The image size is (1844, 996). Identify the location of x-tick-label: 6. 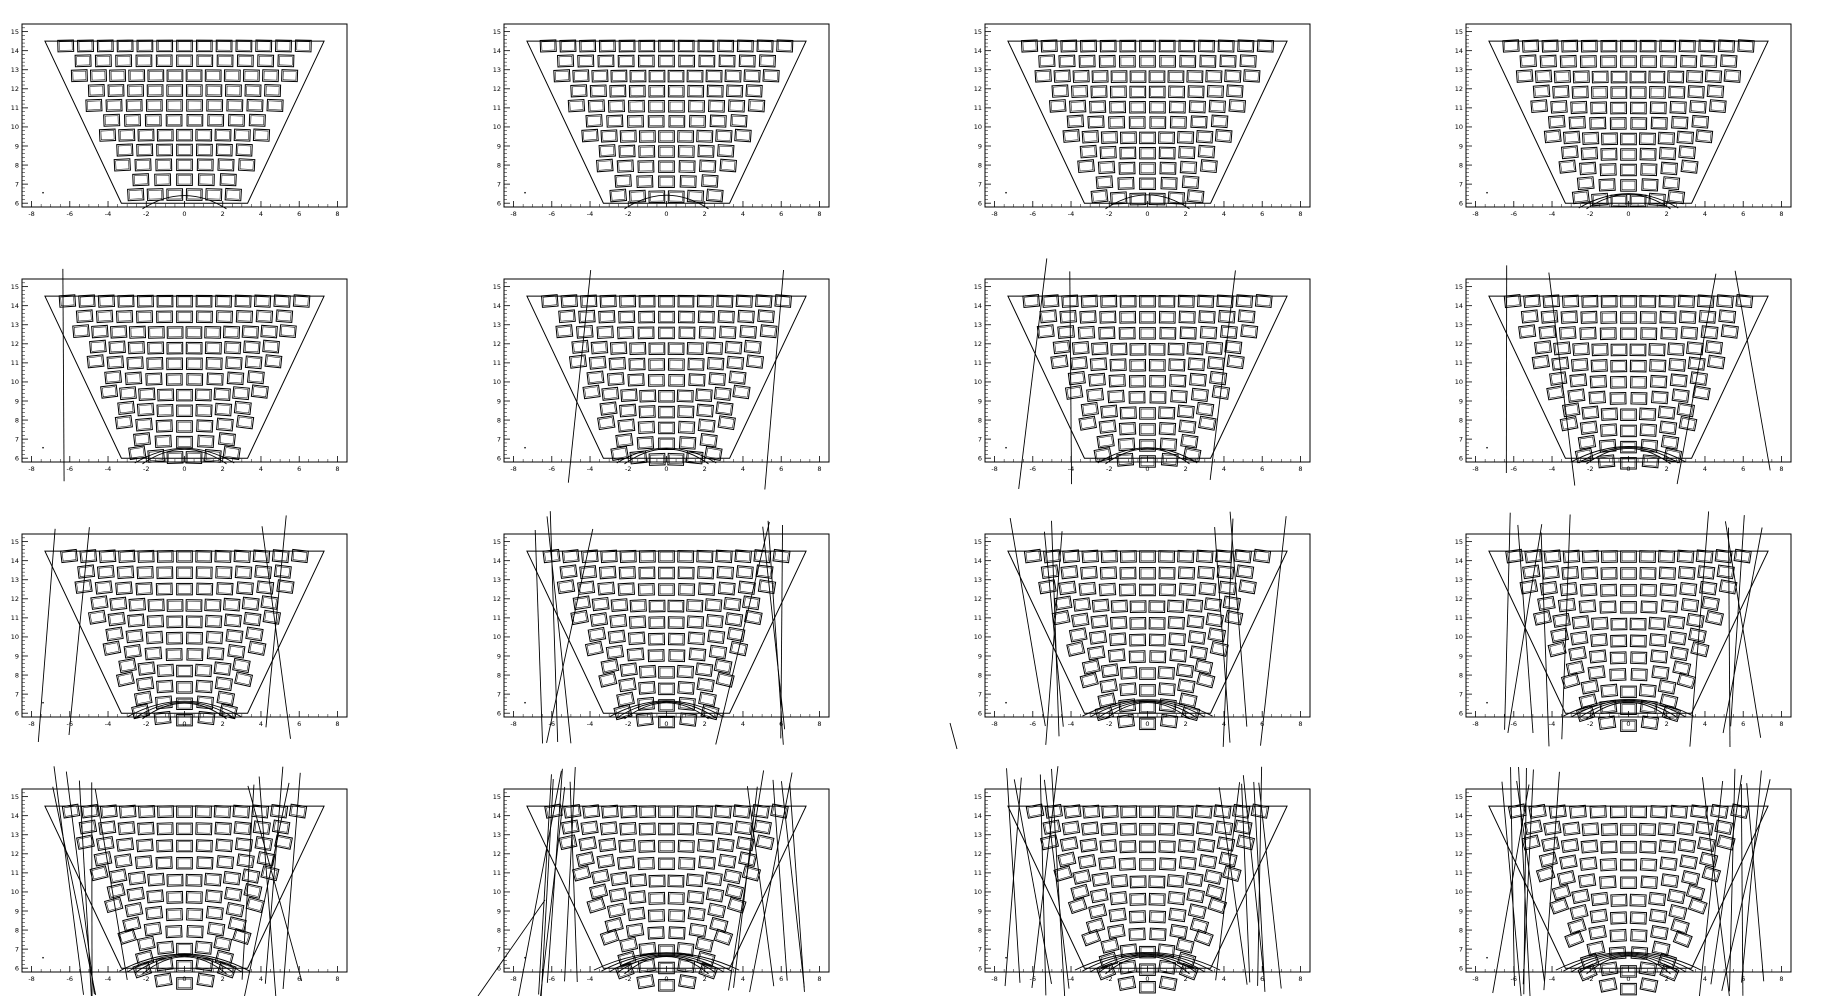
(1262, 979).